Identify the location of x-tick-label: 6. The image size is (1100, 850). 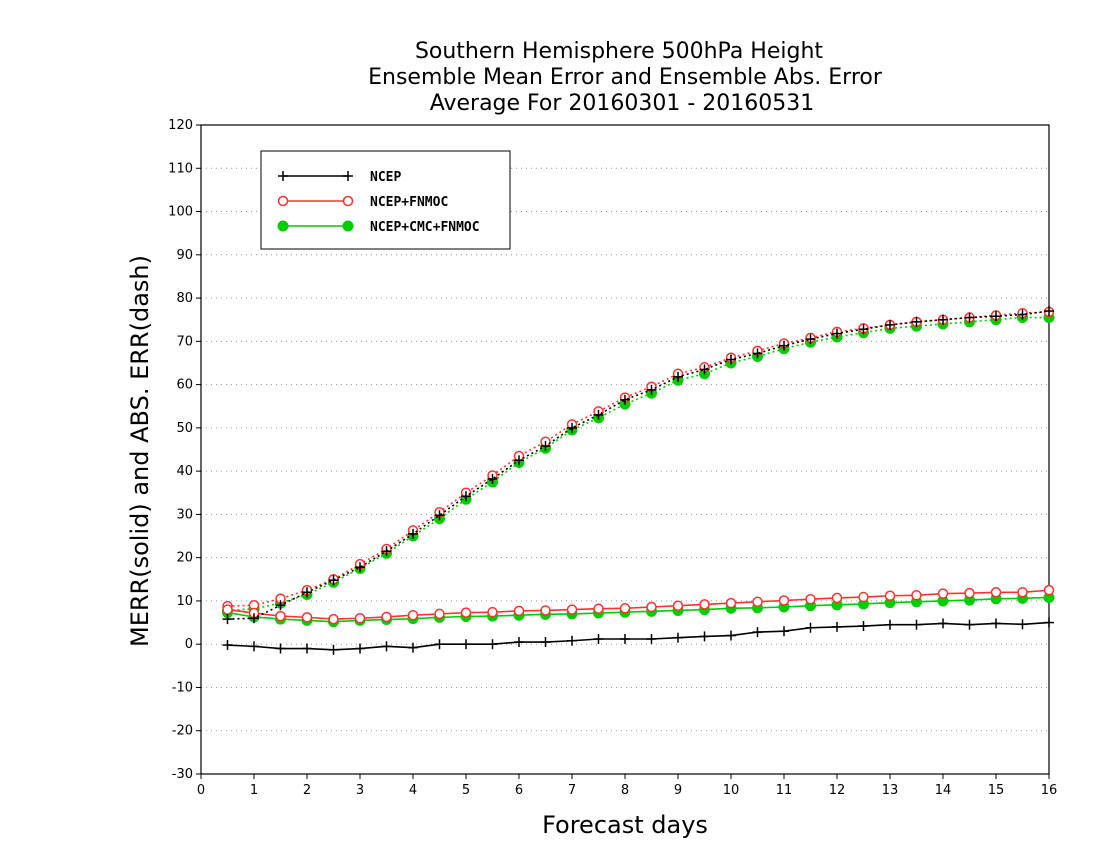
(519, 790).